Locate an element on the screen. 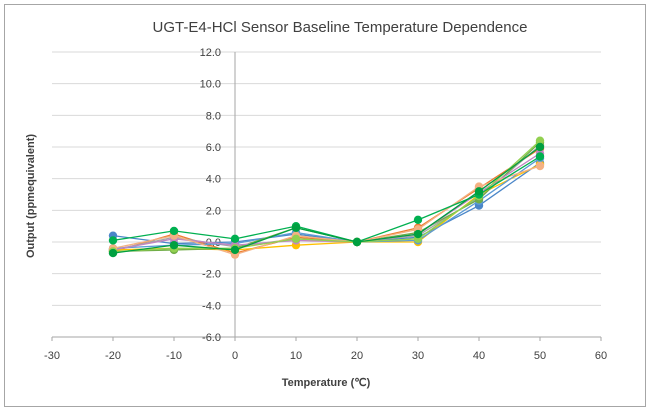 The image size is (652, 413). x-tick-label: 50 is located at coordinates (540, 356).